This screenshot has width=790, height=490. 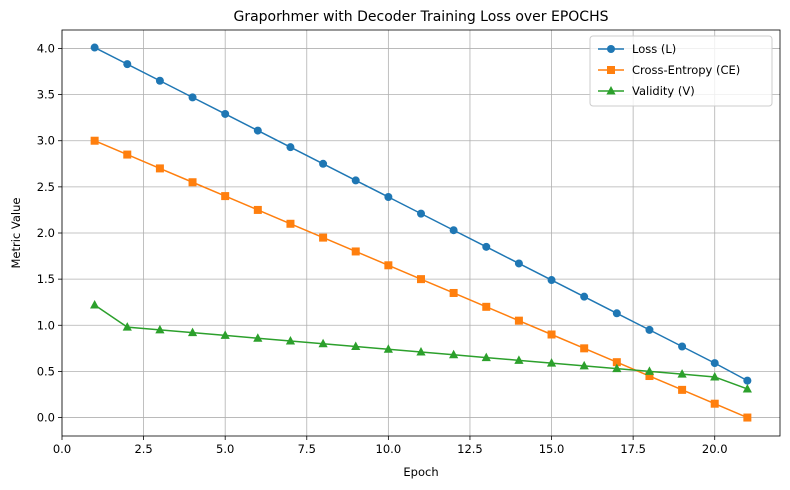 I want to click on legend-item: Loss (L), so click(x=637, y=49).